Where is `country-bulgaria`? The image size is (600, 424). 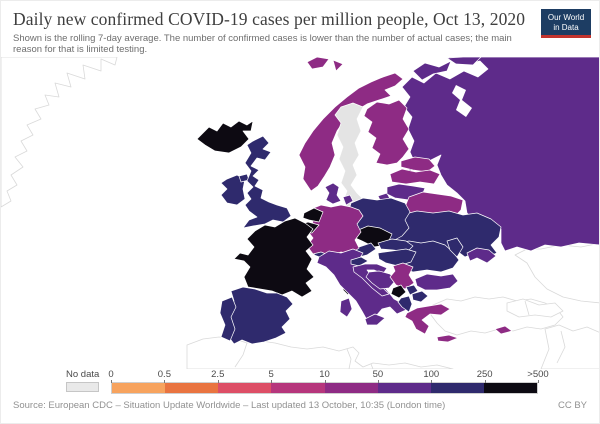 country-bulgaria is located at coordinates (436, 282).